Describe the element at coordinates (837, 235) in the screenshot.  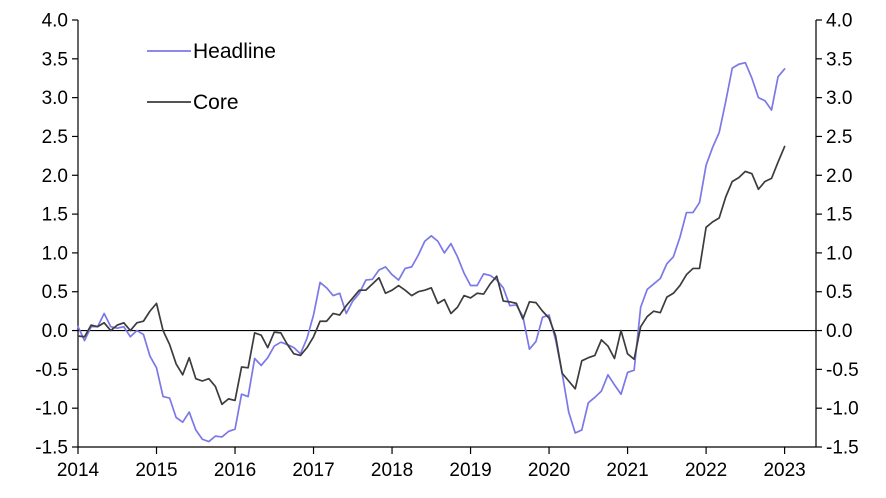
I see `y-axis-right: -1.5 -1.0 -0.5 0.0 0.5 1.0 1.5 2.0 2.5 3.0 3.5 4.0` at that location.